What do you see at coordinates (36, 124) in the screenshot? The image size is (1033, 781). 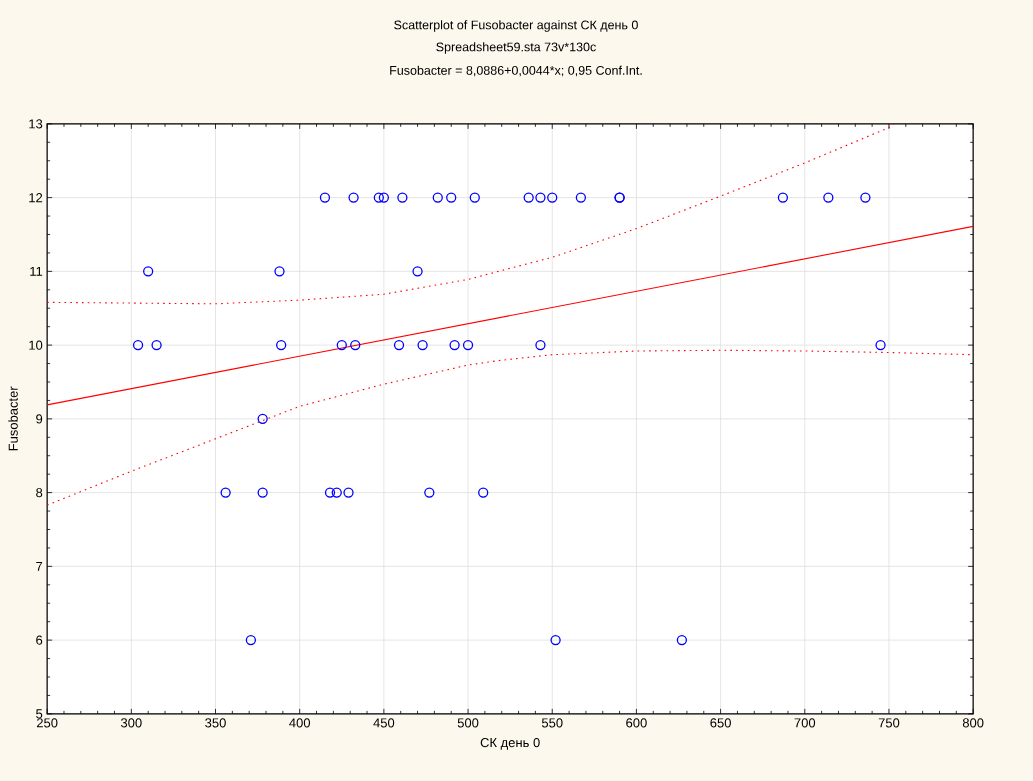 I see `y-tick-label: 13` at bounding box center [36, 124].